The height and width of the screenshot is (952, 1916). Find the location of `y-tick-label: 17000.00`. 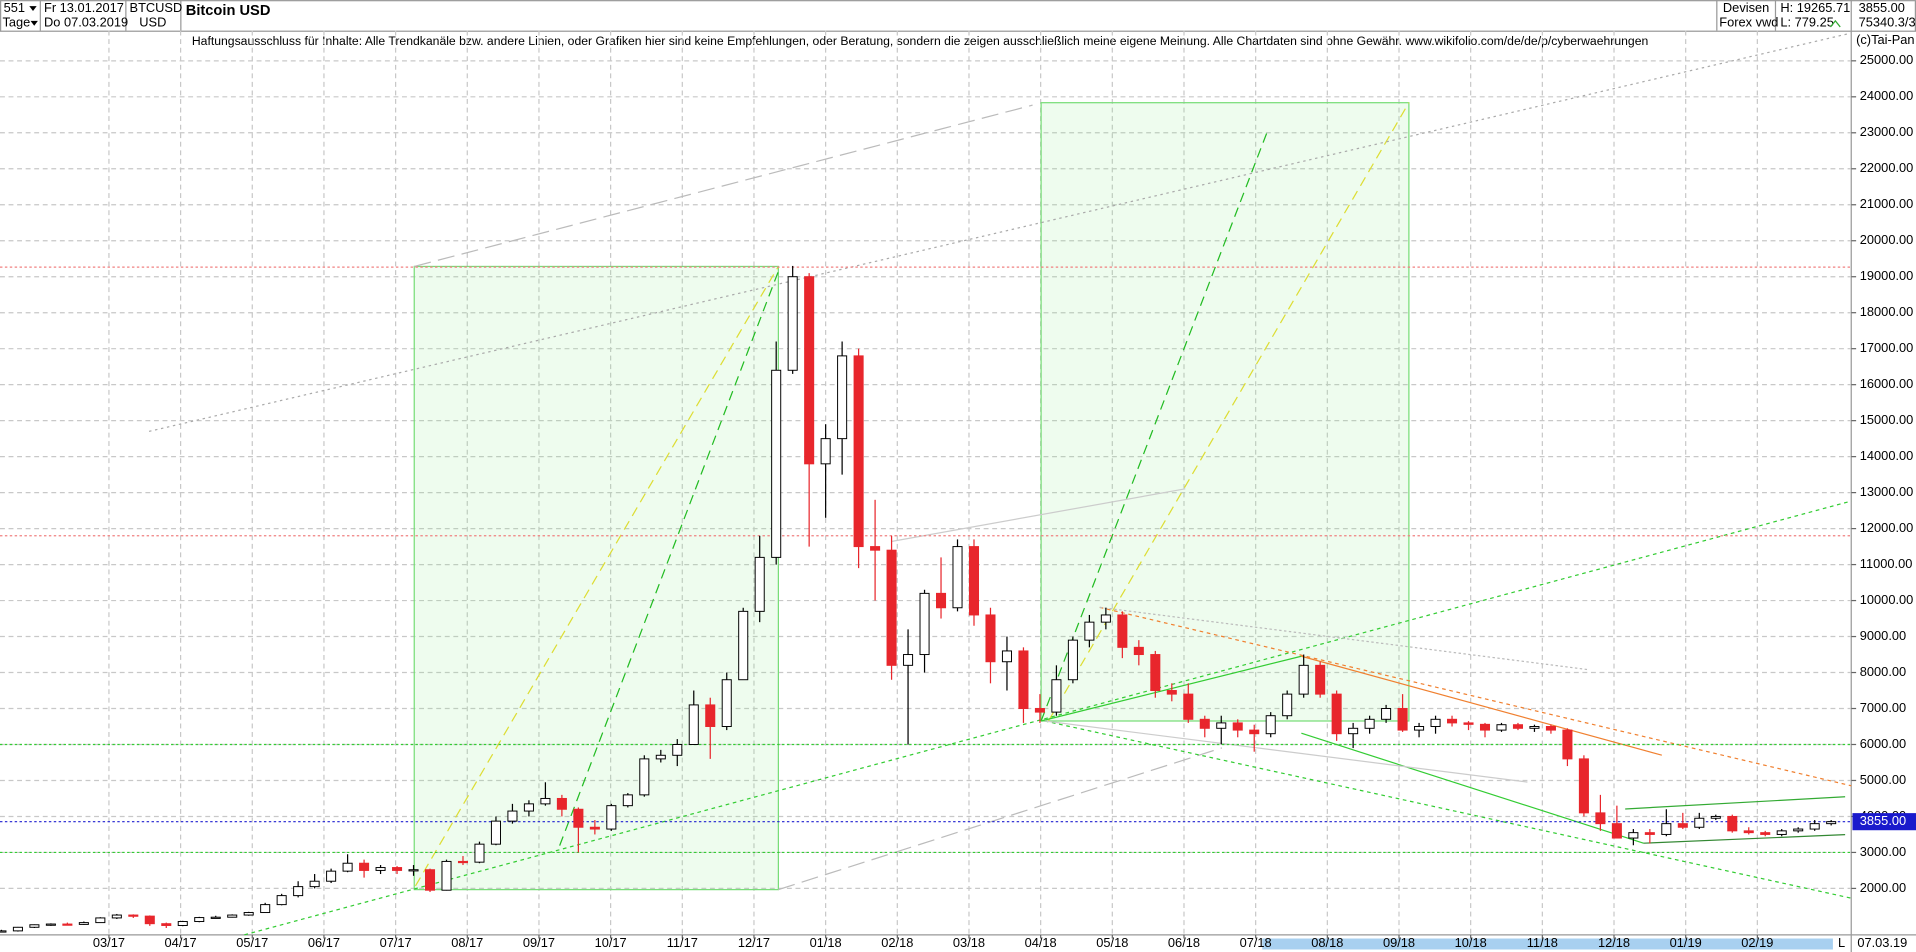

y-tick-label: 17000.00 is located at coordinates (1887, 347).